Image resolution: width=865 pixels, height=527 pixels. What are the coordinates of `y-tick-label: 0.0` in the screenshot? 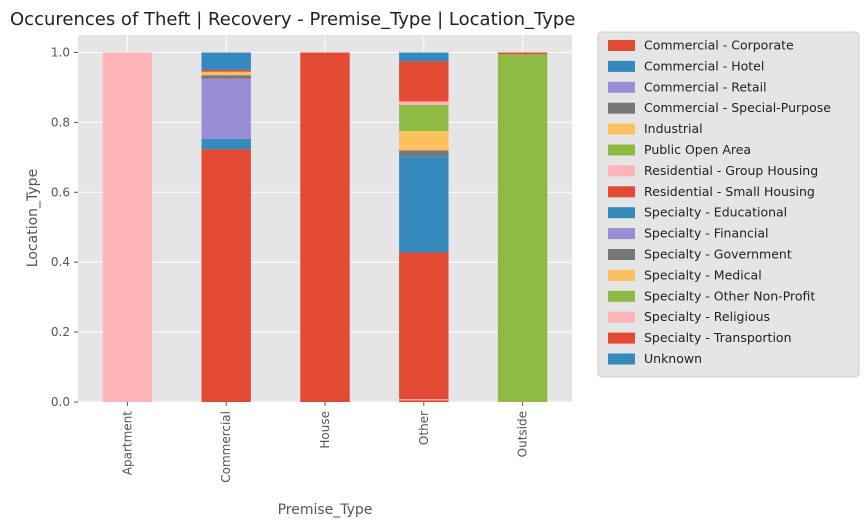 It's located at (60, 402).